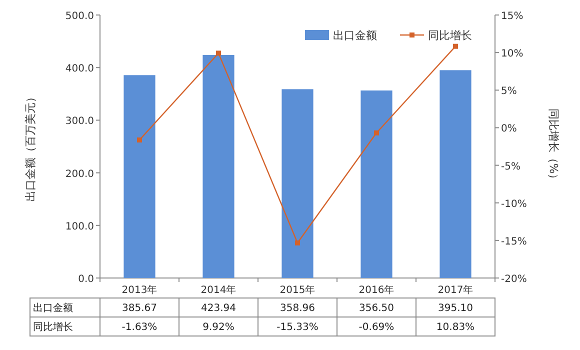  I want to click on x-tick-label: 2017年, so click(456, 290).